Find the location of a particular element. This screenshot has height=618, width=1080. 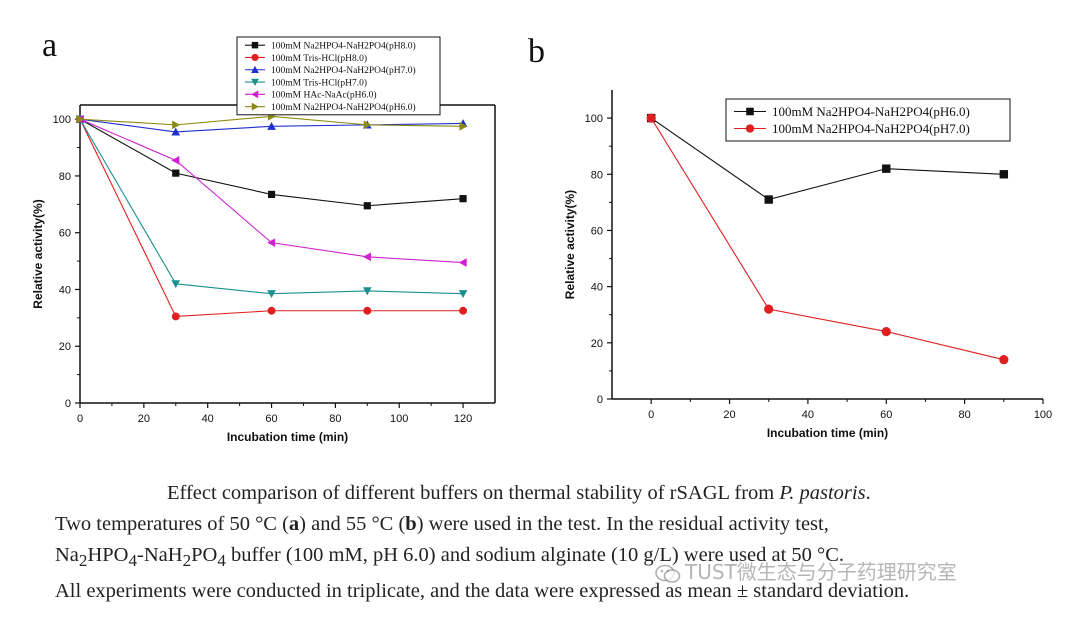

caption-bold-a: a is located at coordinates (294, 524).